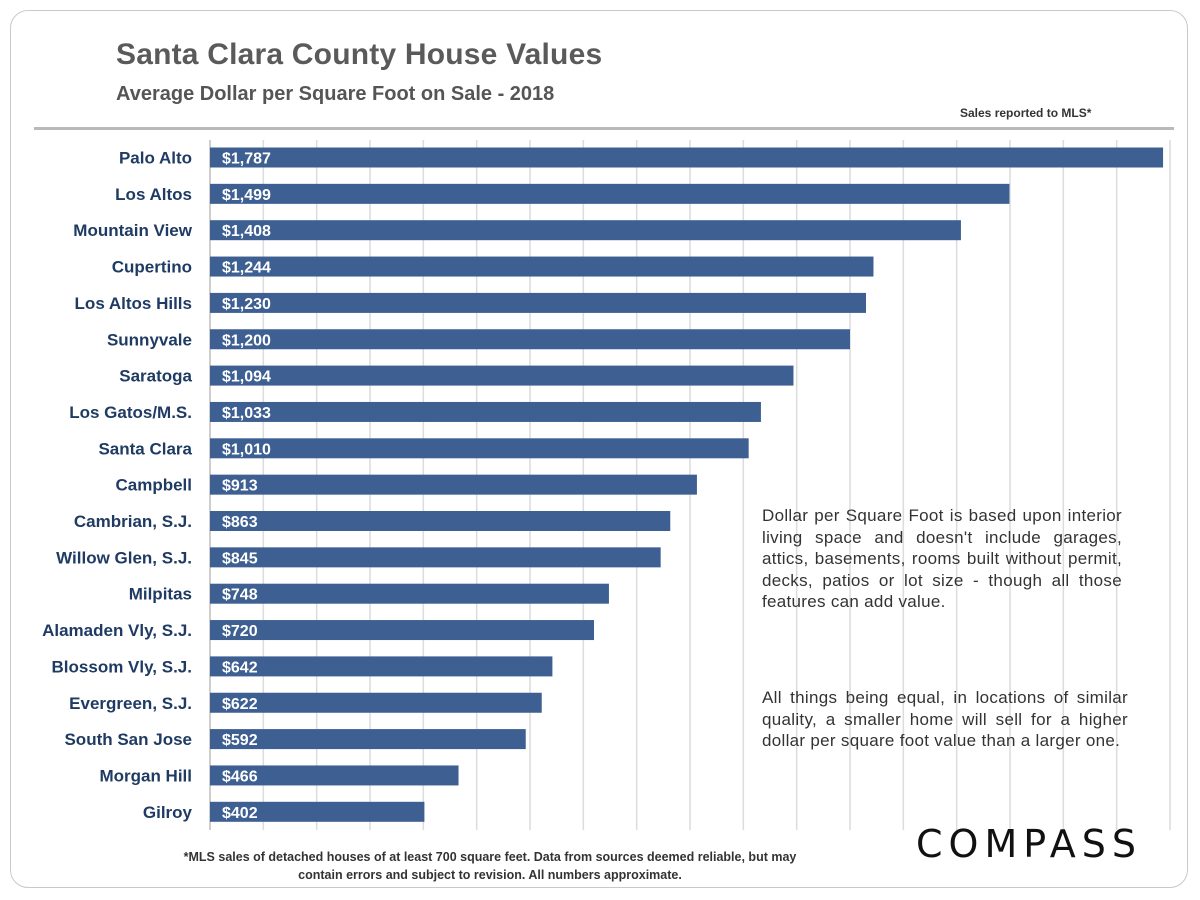 The height and width of the screenshot is (900, 1200). What do you see at coordinates (240, 667) in the screenshot?
I see `bar-value-label: $642` at bounding box center [240, 667].